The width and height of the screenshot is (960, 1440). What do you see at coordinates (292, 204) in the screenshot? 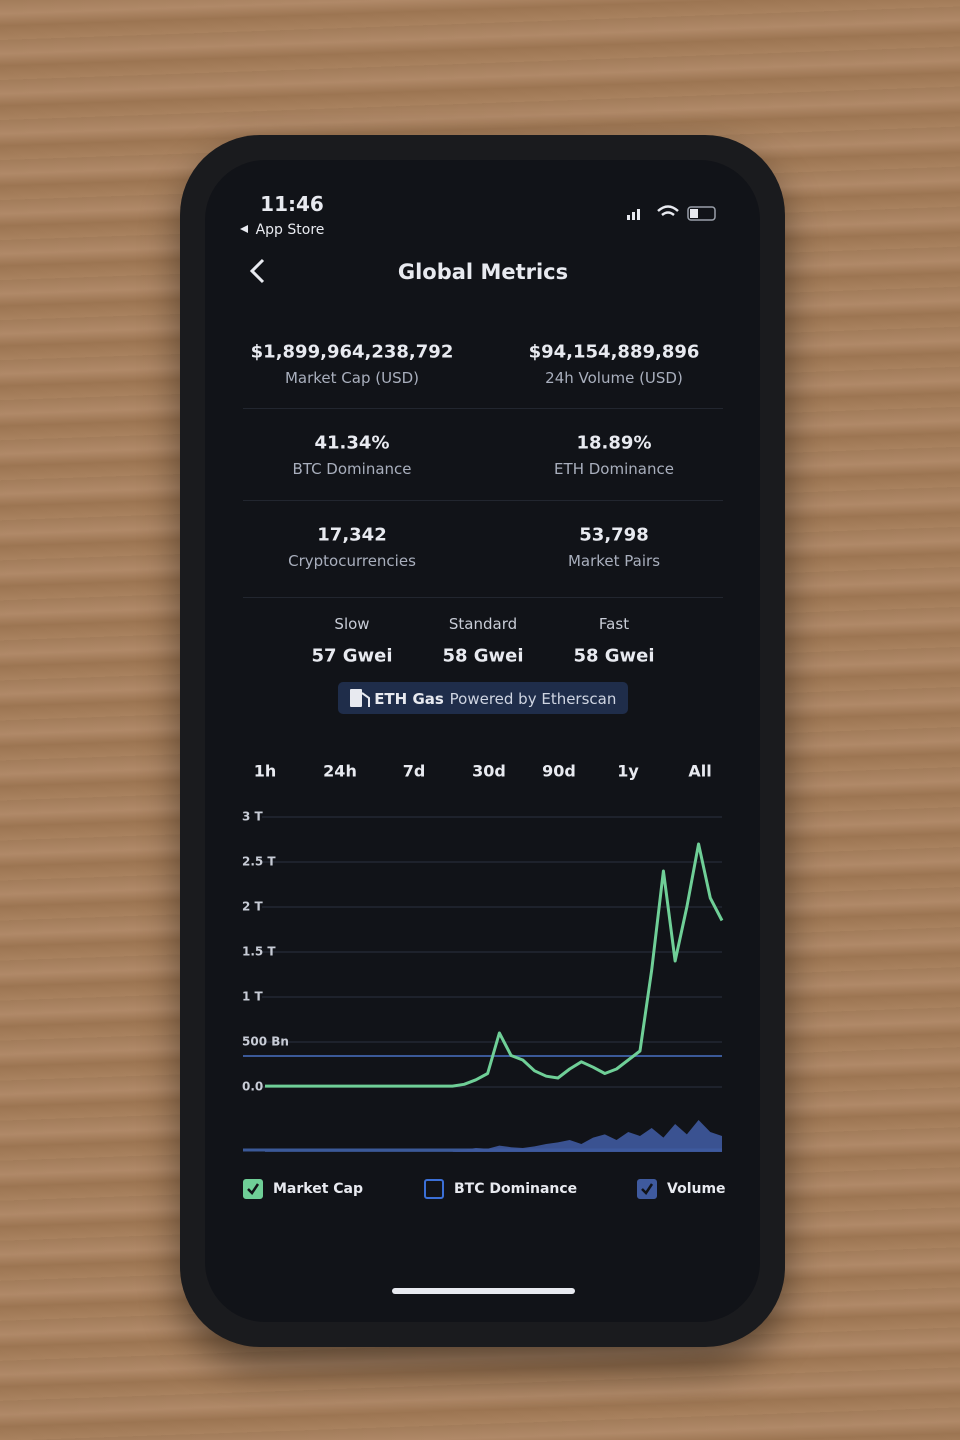
I see `time: 11:46` at bounding box center [292, 204].